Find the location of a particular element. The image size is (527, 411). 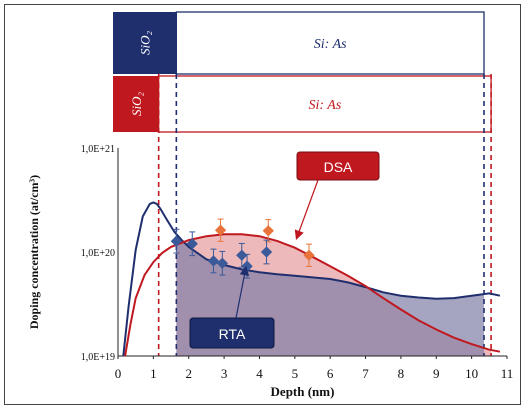

dsa-layer-bar-silicon-label: Si: As is located at coordinates (324, 105).